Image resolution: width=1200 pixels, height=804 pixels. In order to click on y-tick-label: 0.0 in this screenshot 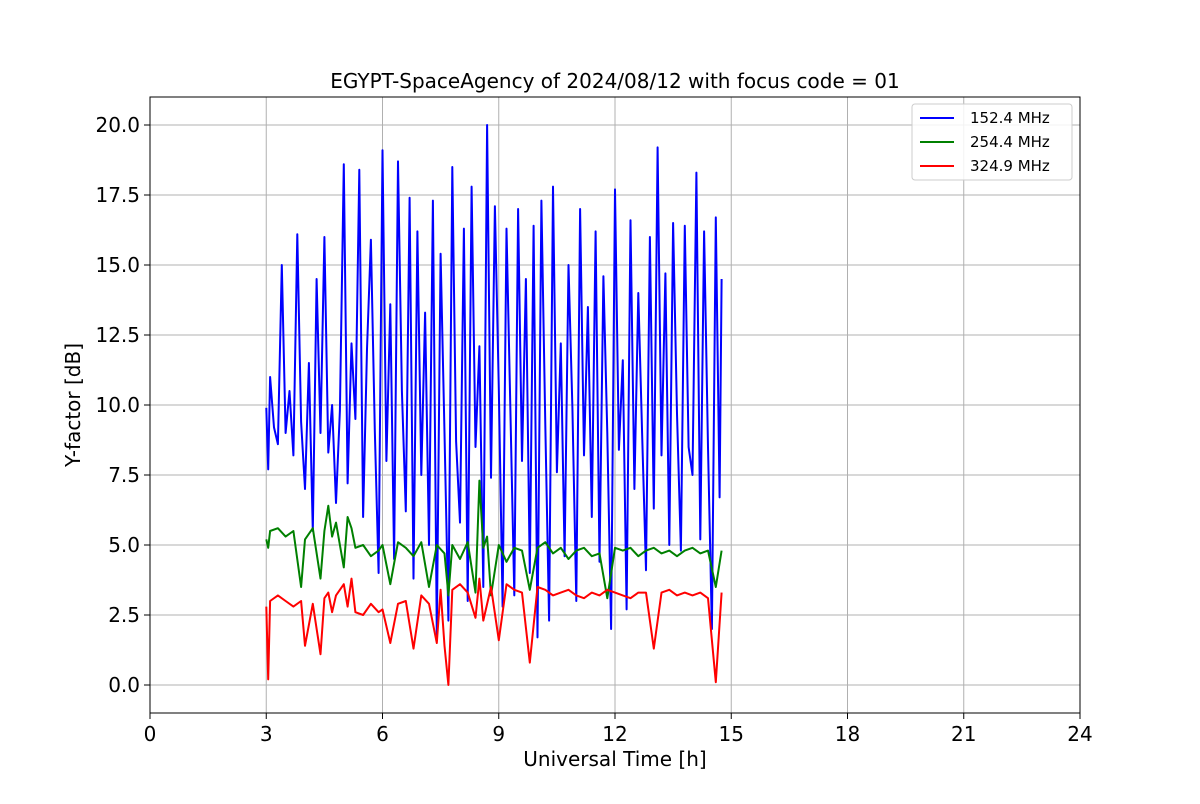, I will do `click(124, 685)`.